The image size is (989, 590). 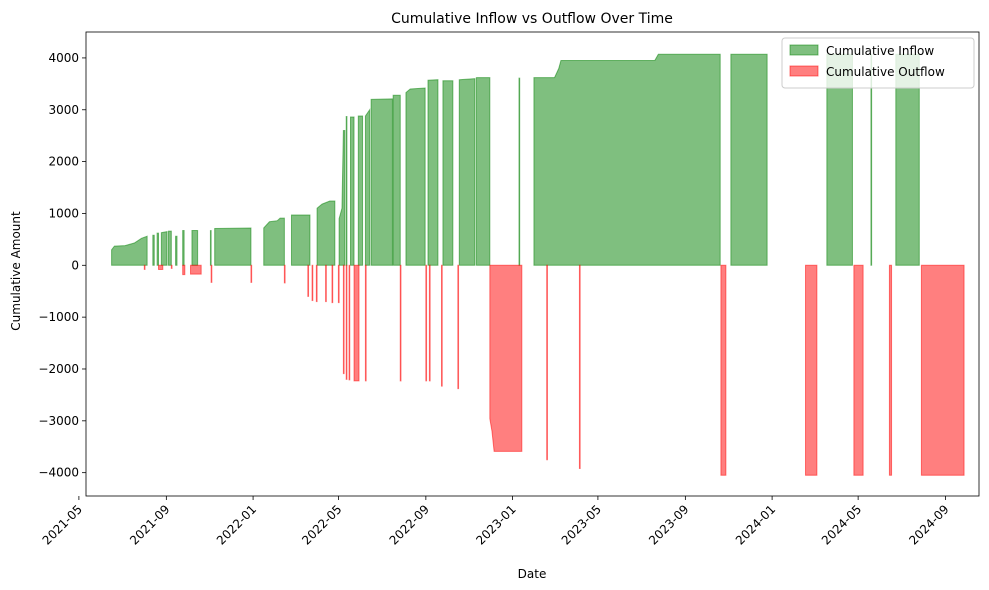 What do you see at coordinates (58, 369) in the screenshot?
I see `y-tick-label: −2000` at bounding box center [58, 369].